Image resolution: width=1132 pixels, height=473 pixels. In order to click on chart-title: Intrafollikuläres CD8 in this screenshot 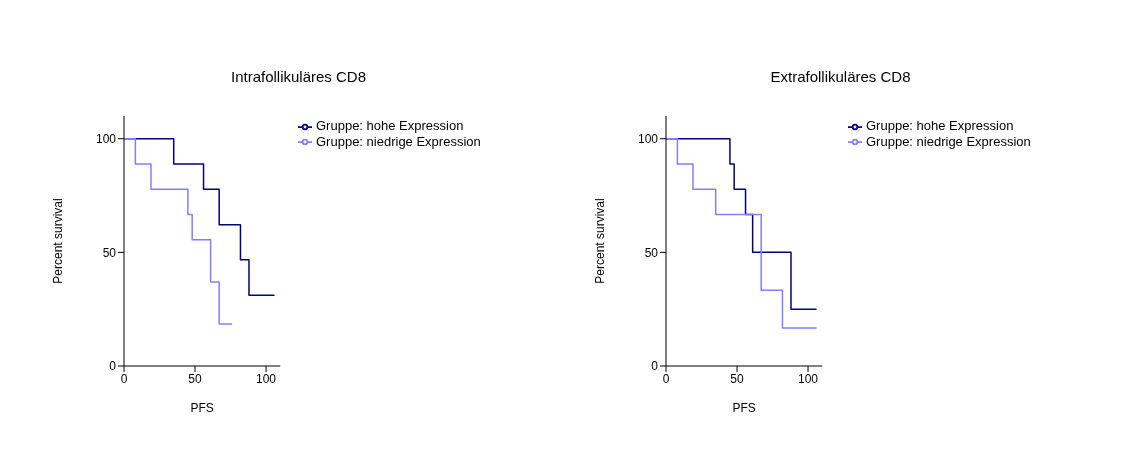, I will do `click(298, 76)`.